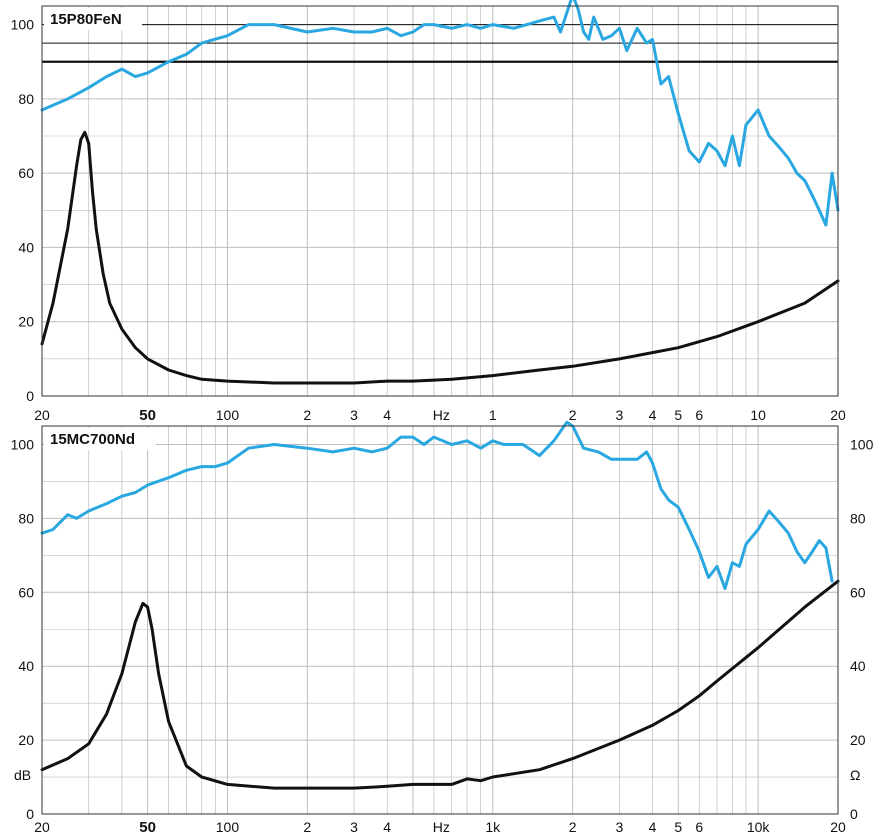  I want to click on chart1-x-tick-label: 50, so click(147, 827).